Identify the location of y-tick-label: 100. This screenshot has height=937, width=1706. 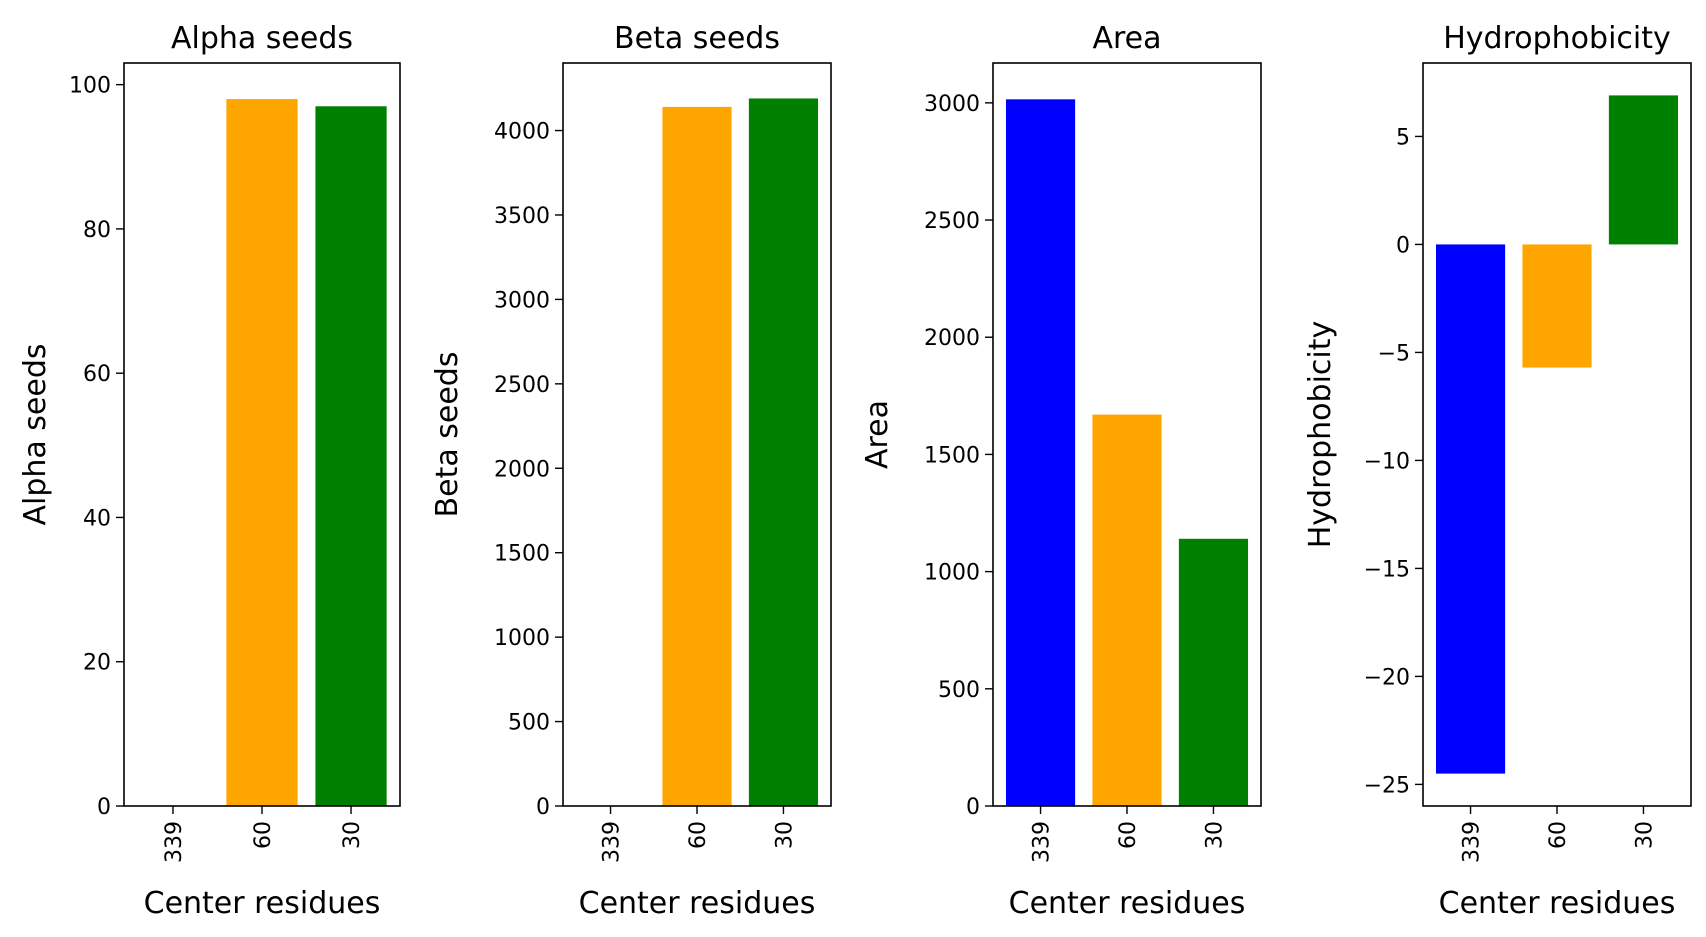
(90, 86).